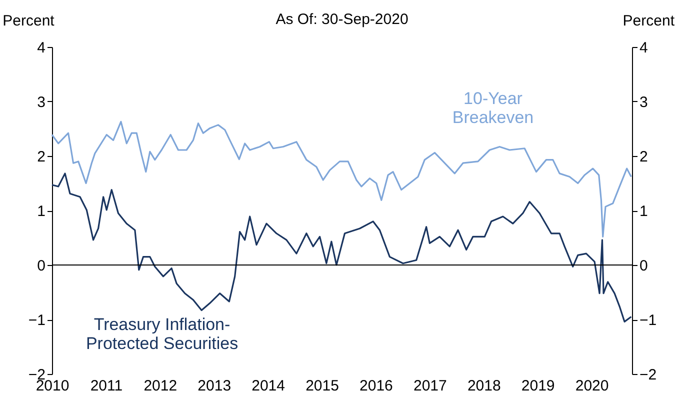 The image size is (675, 404). Describe the element at coordinates (161, 386) in the screenshot. I see `x-tick-label: 2012` at that location.